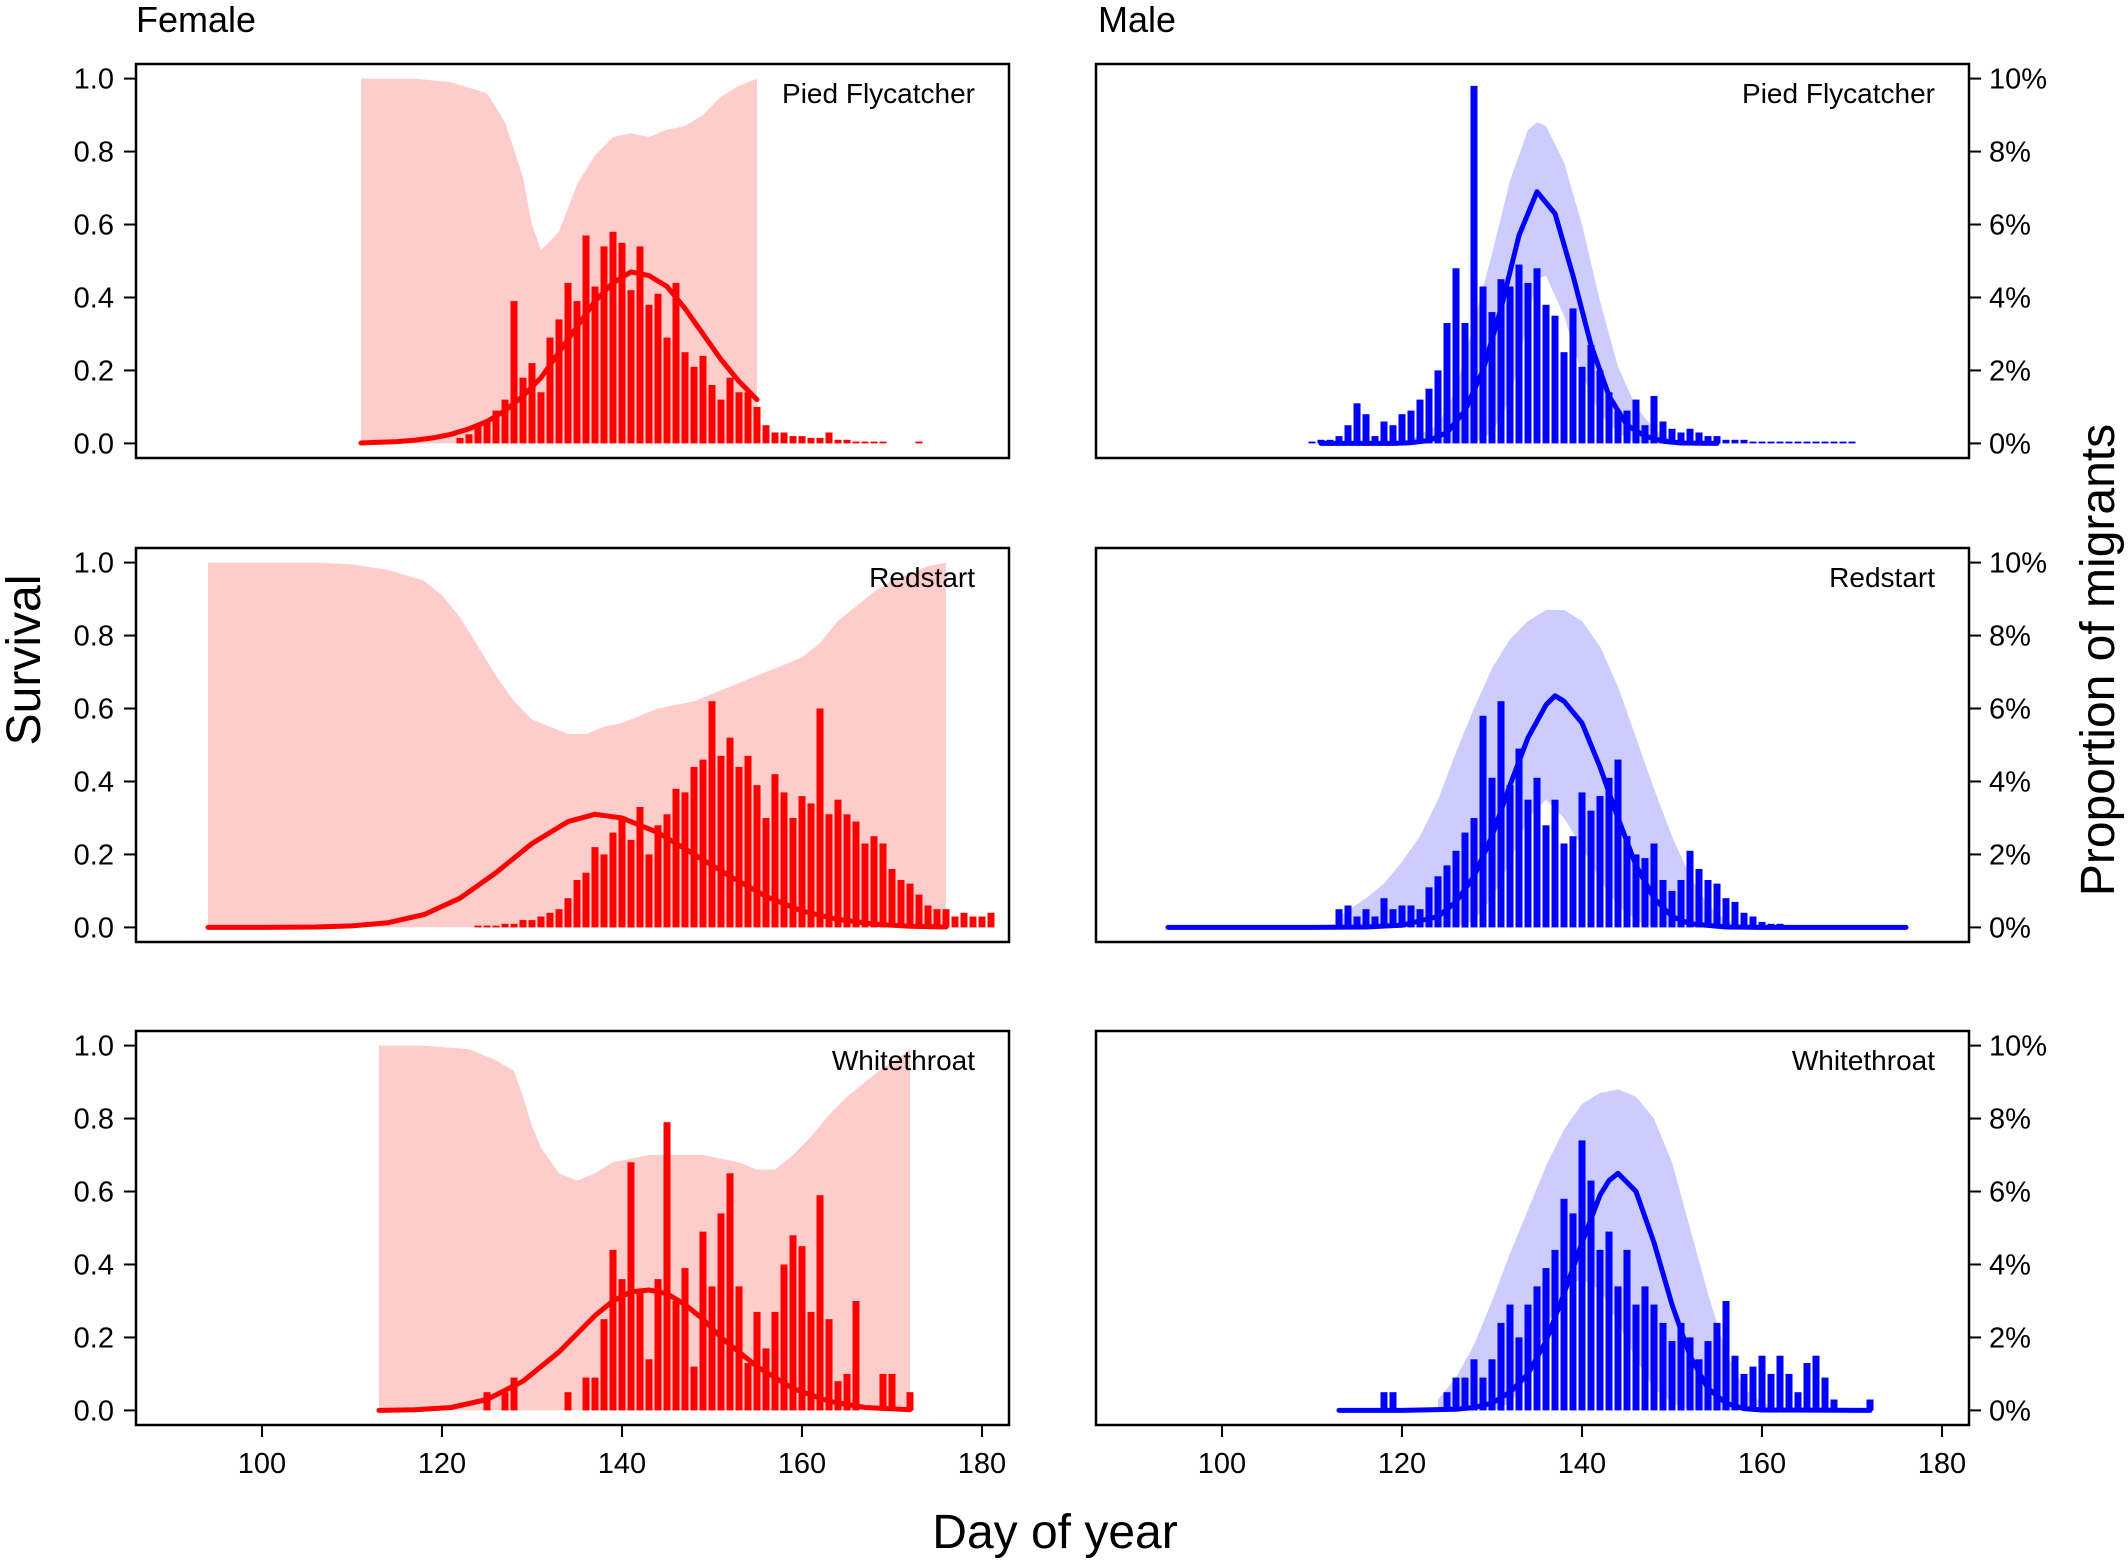 The height and width of the screenshot is (1565, 2128). I want to click on y2-tick-label: 2%, so click(2010, 855).